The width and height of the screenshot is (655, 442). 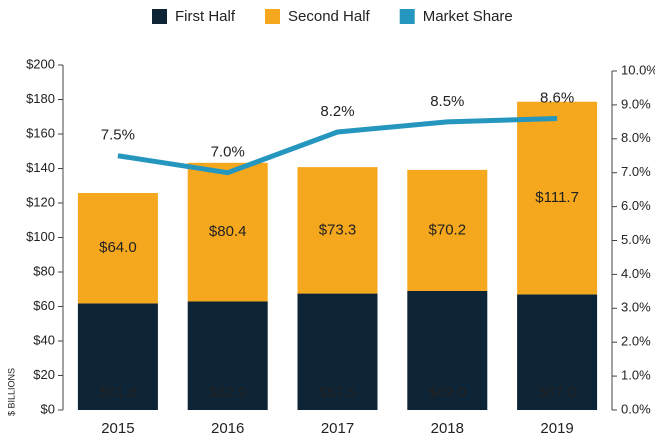 I want to click on y2-tick-label: 1.0%, so click(x=636, y=375).